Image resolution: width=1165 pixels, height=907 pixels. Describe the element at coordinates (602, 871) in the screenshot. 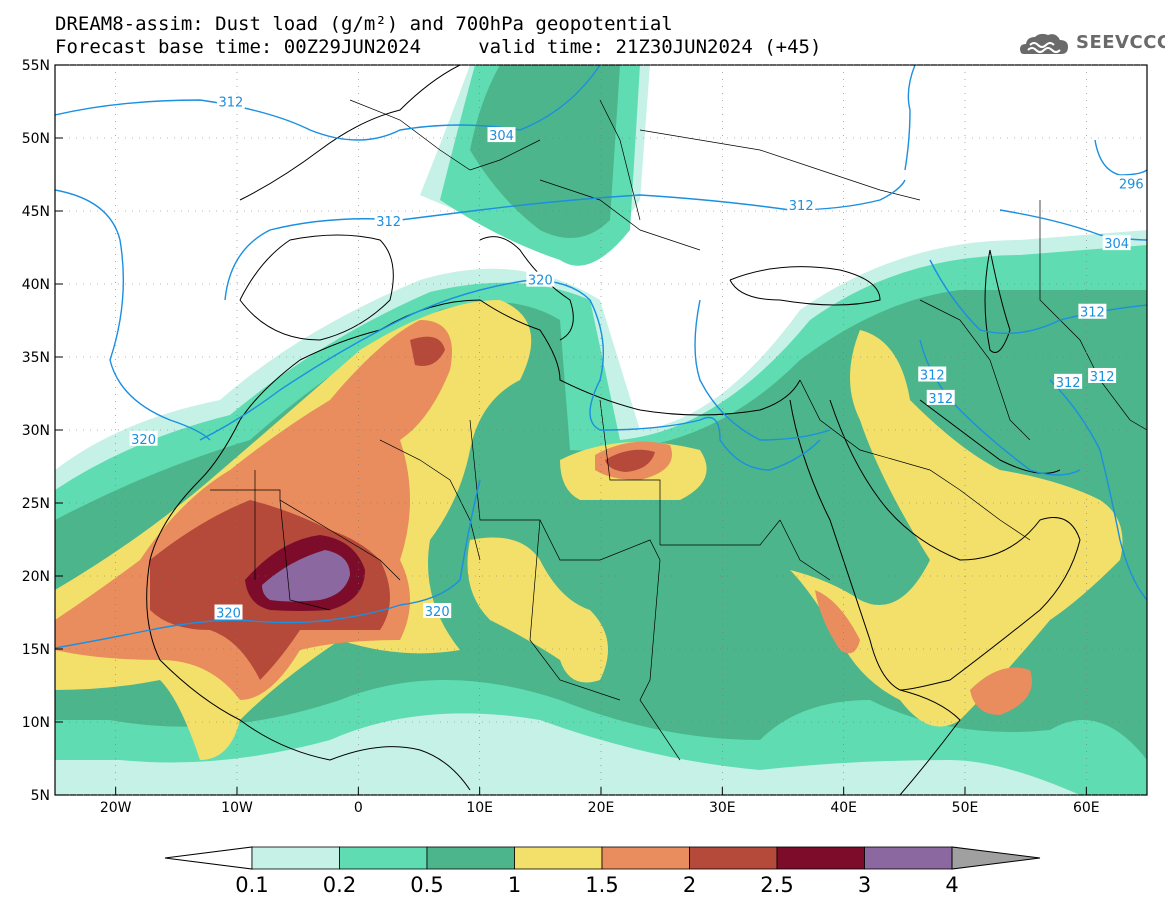

I see `colorbar: 0.1 0.2 0.5 1 1.5 2 2.5 3 4` at that location.